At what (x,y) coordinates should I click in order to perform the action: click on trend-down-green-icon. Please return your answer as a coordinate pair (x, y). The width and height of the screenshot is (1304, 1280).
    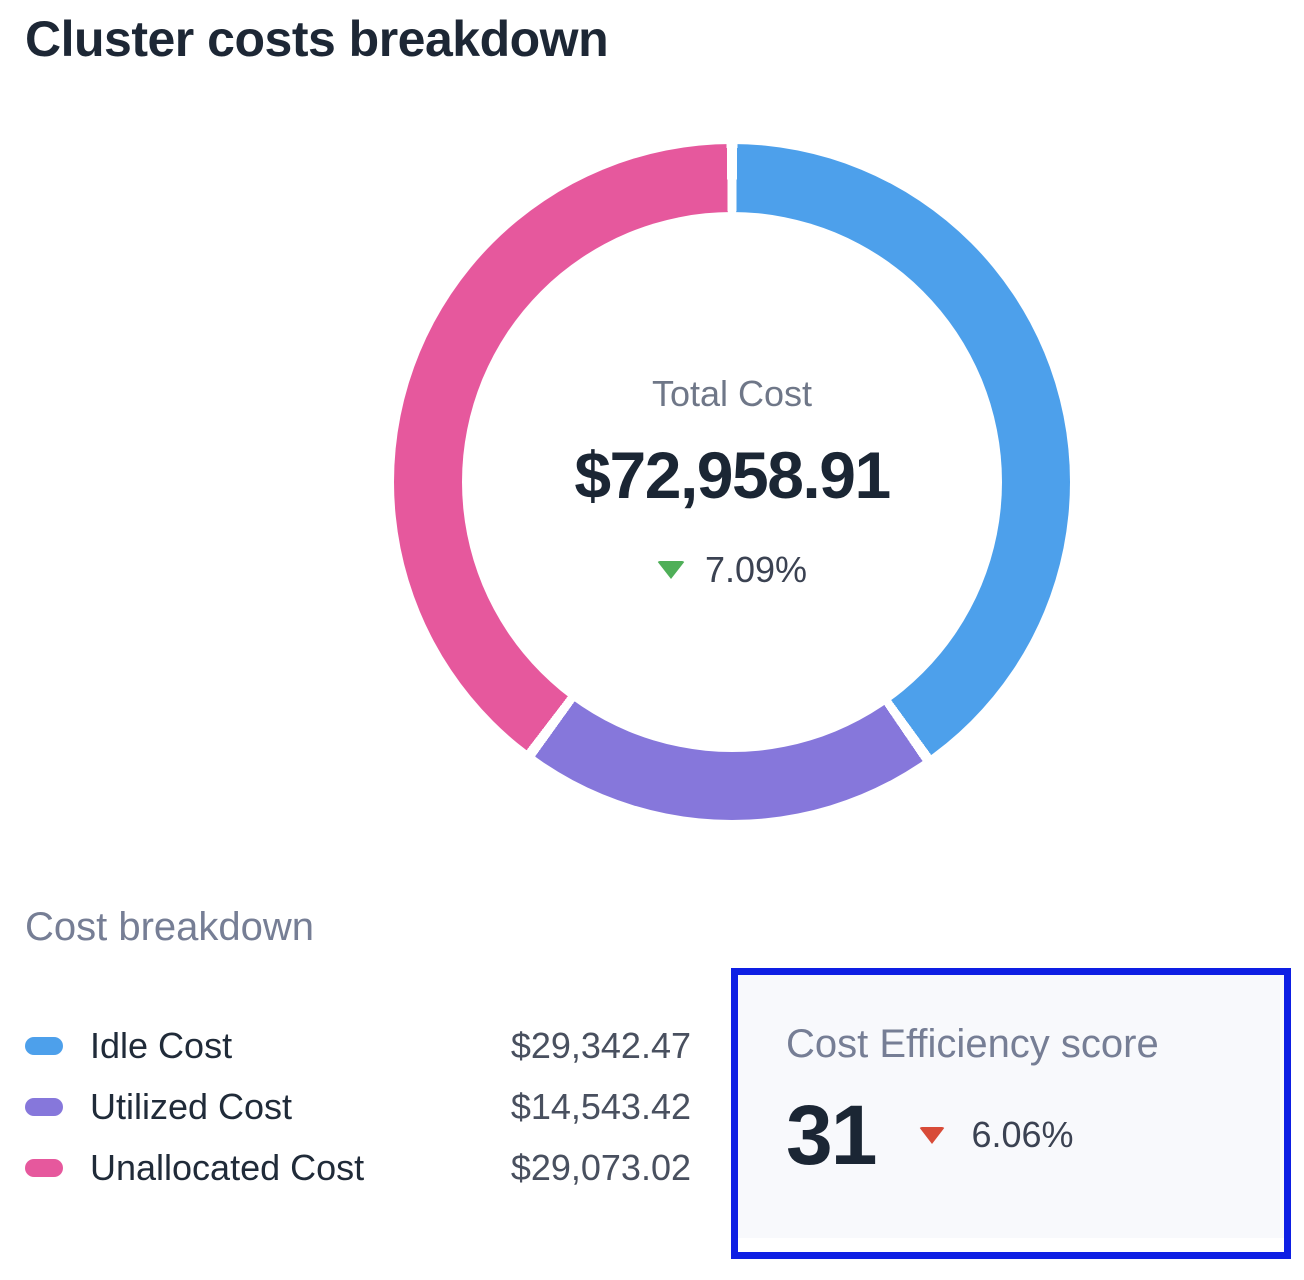
    Looking at the image, I should click on (670, 570).